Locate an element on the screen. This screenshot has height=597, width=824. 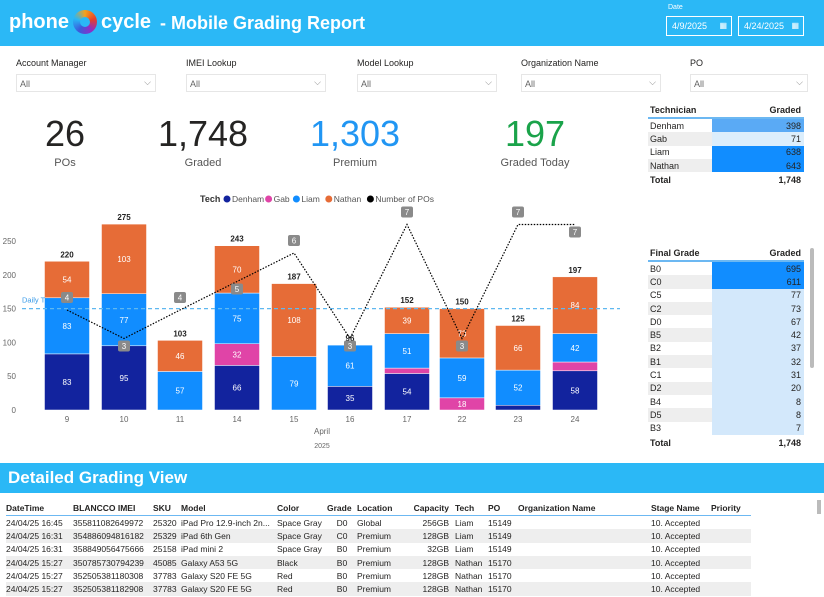
table-row: C0 611 is located at coordinates (726, 282).